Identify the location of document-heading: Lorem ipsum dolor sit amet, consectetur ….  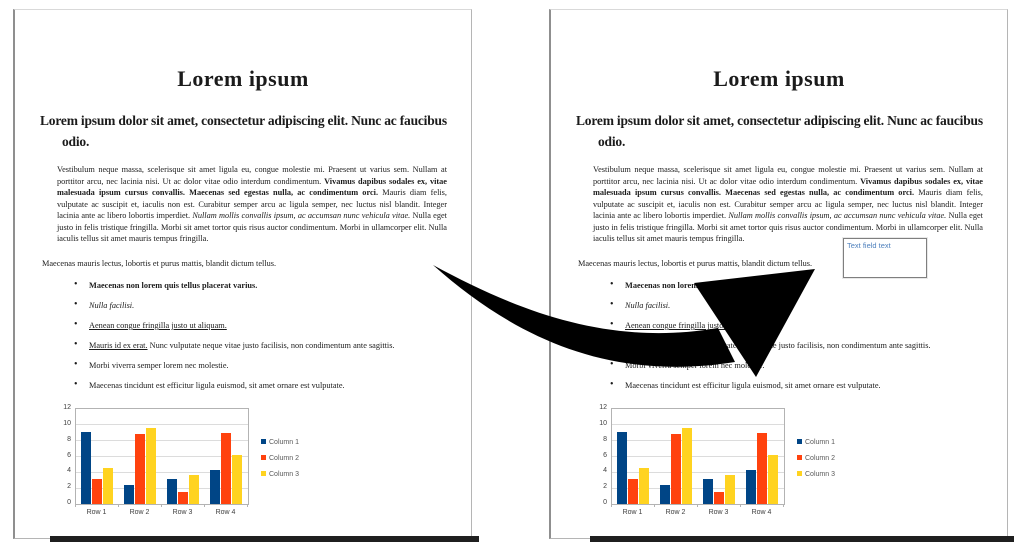
(779, 131).